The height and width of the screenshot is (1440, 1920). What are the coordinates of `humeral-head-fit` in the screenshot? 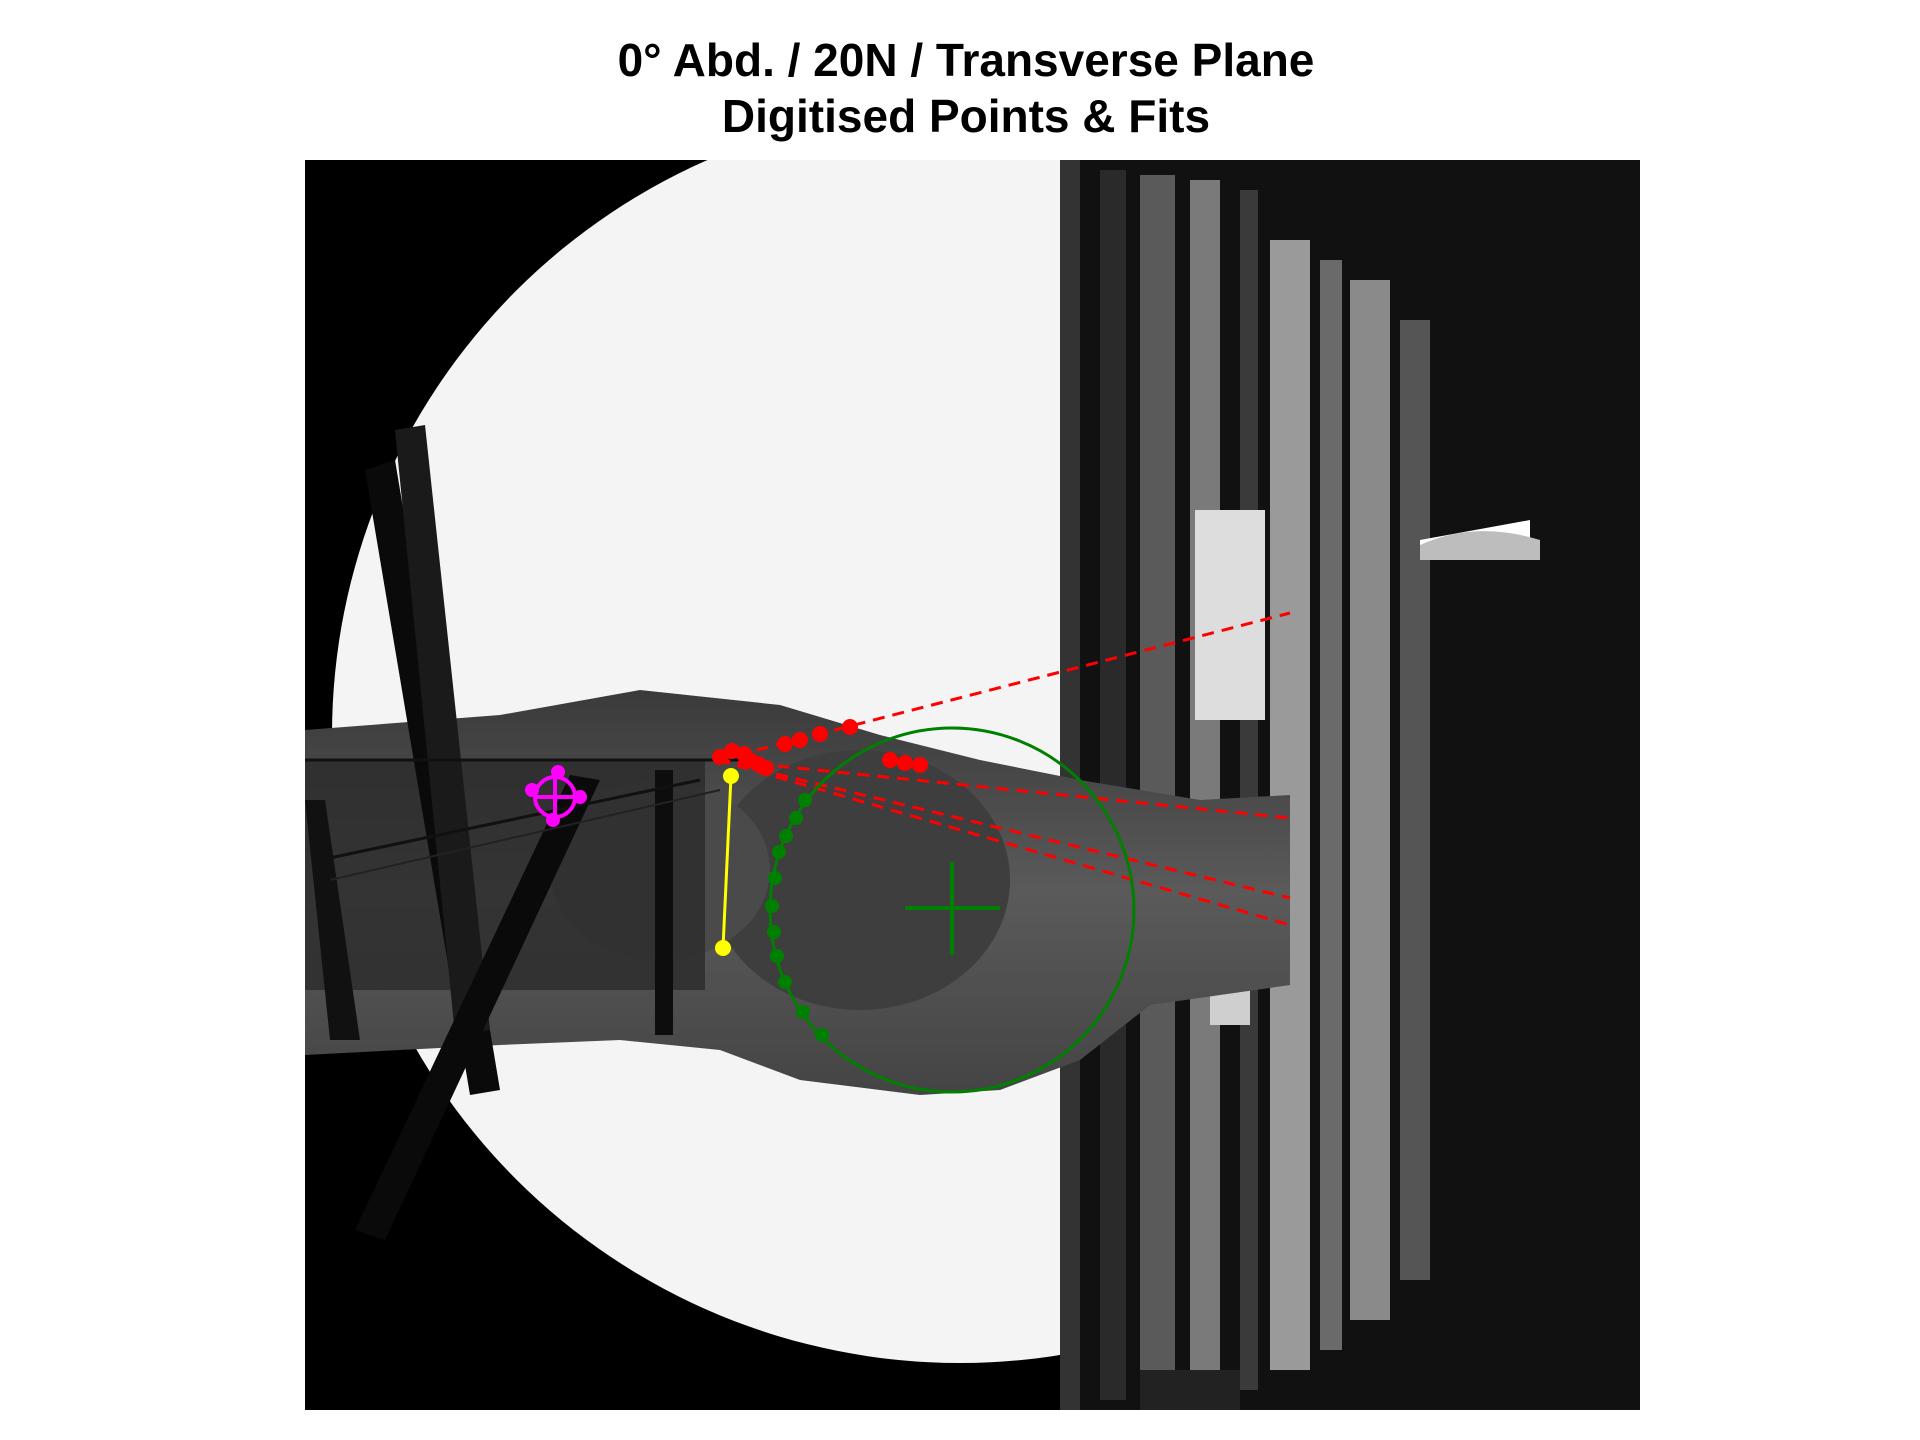 It's located at (950, 910).